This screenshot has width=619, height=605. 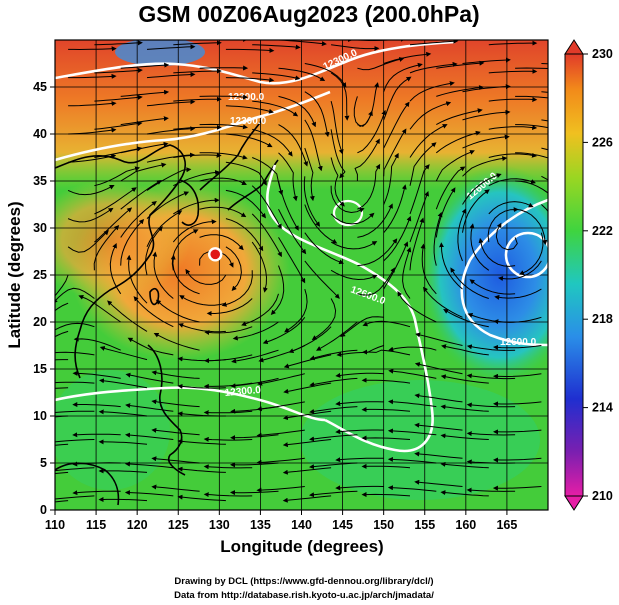 I want to click on x-axis-ticks: 110 115 120 125 130 135 140 145 150 155 160 165, so click(x=281, y=521).